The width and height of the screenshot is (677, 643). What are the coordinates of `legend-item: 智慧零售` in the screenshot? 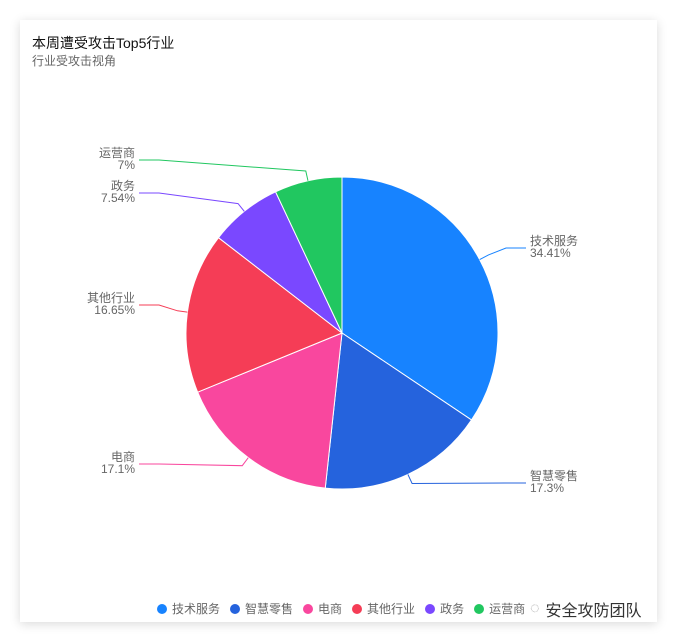 It's located at (261, 608).